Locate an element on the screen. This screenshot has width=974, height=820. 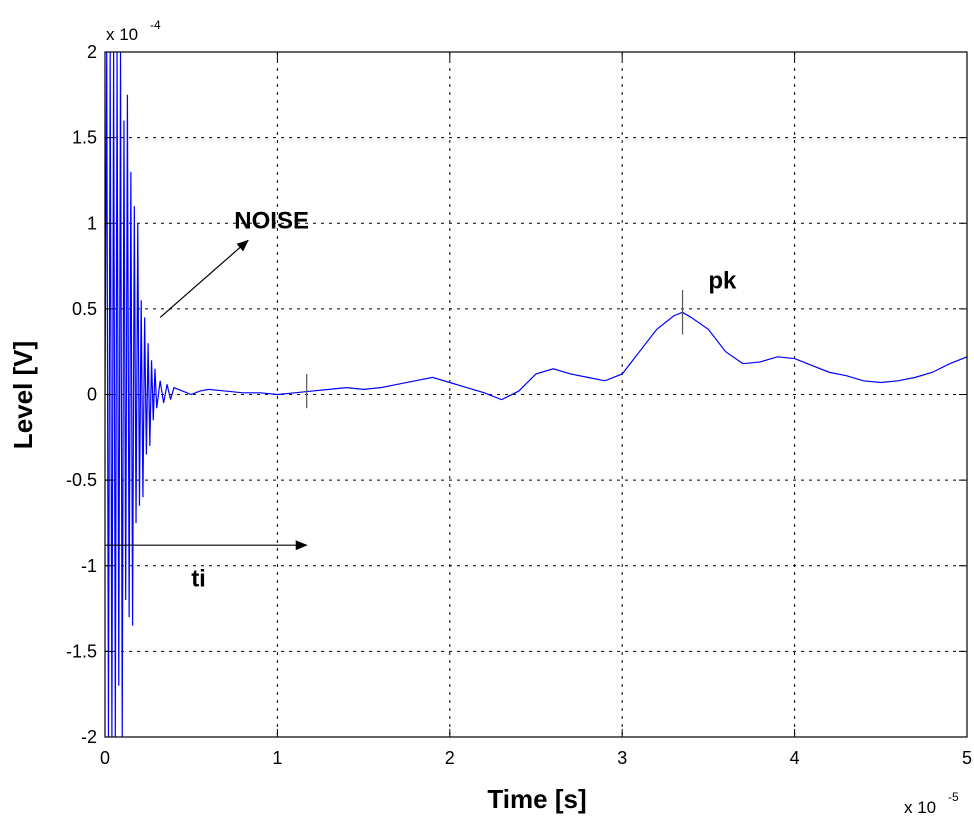
y-tick-label: 1 is located at coordinates (92, 223).